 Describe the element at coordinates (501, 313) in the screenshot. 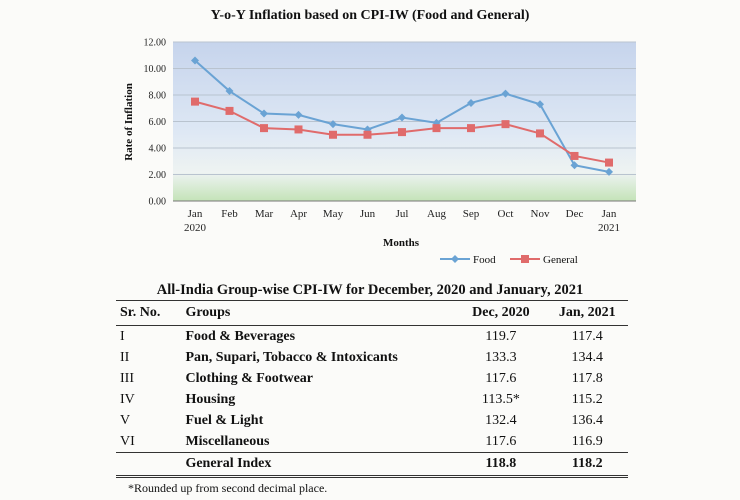

I see `header-dec-2020: Dec, 2020` at that location.